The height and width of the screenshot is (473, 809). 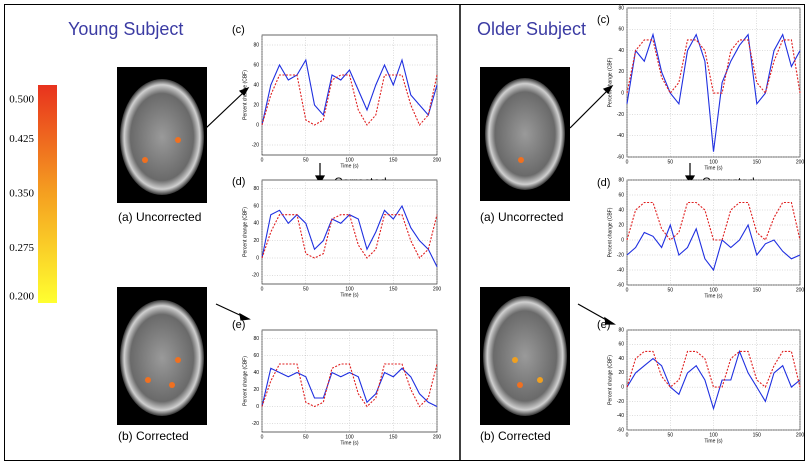 I want to click on plot-area, so click(x=713, y=82).